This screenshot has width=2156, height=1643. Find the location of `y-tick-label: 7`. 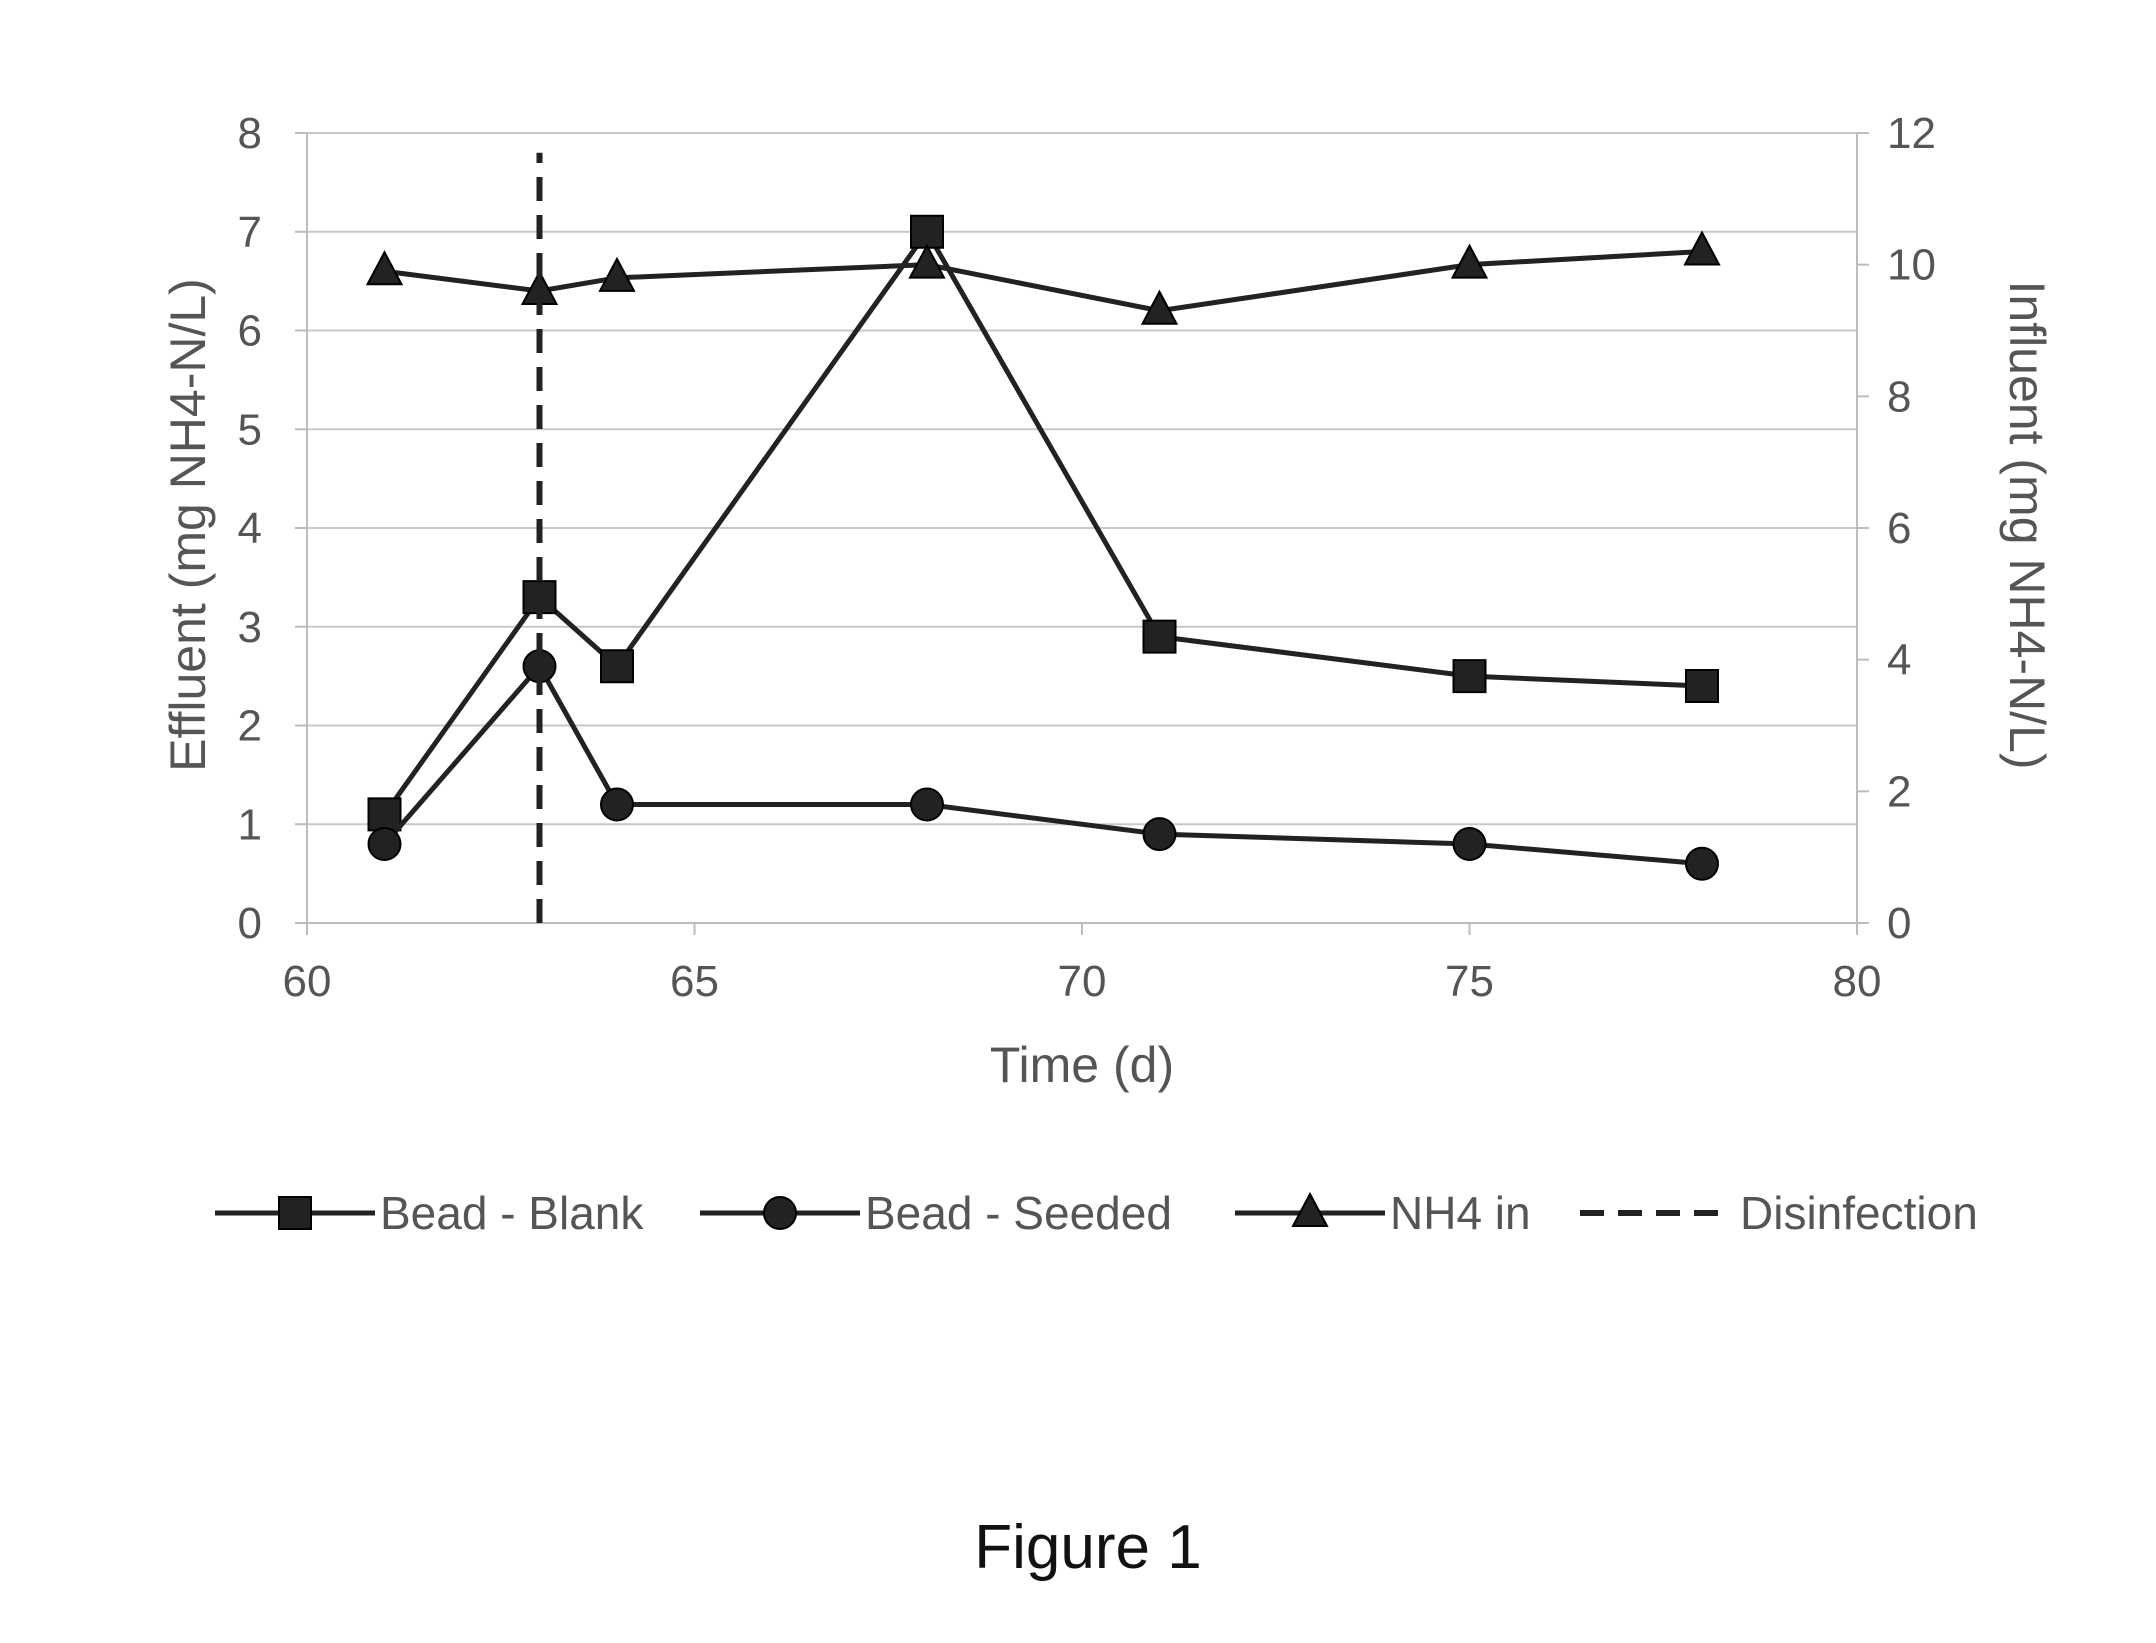

y-tick-label: 7 is located at coordinates (250, 232).